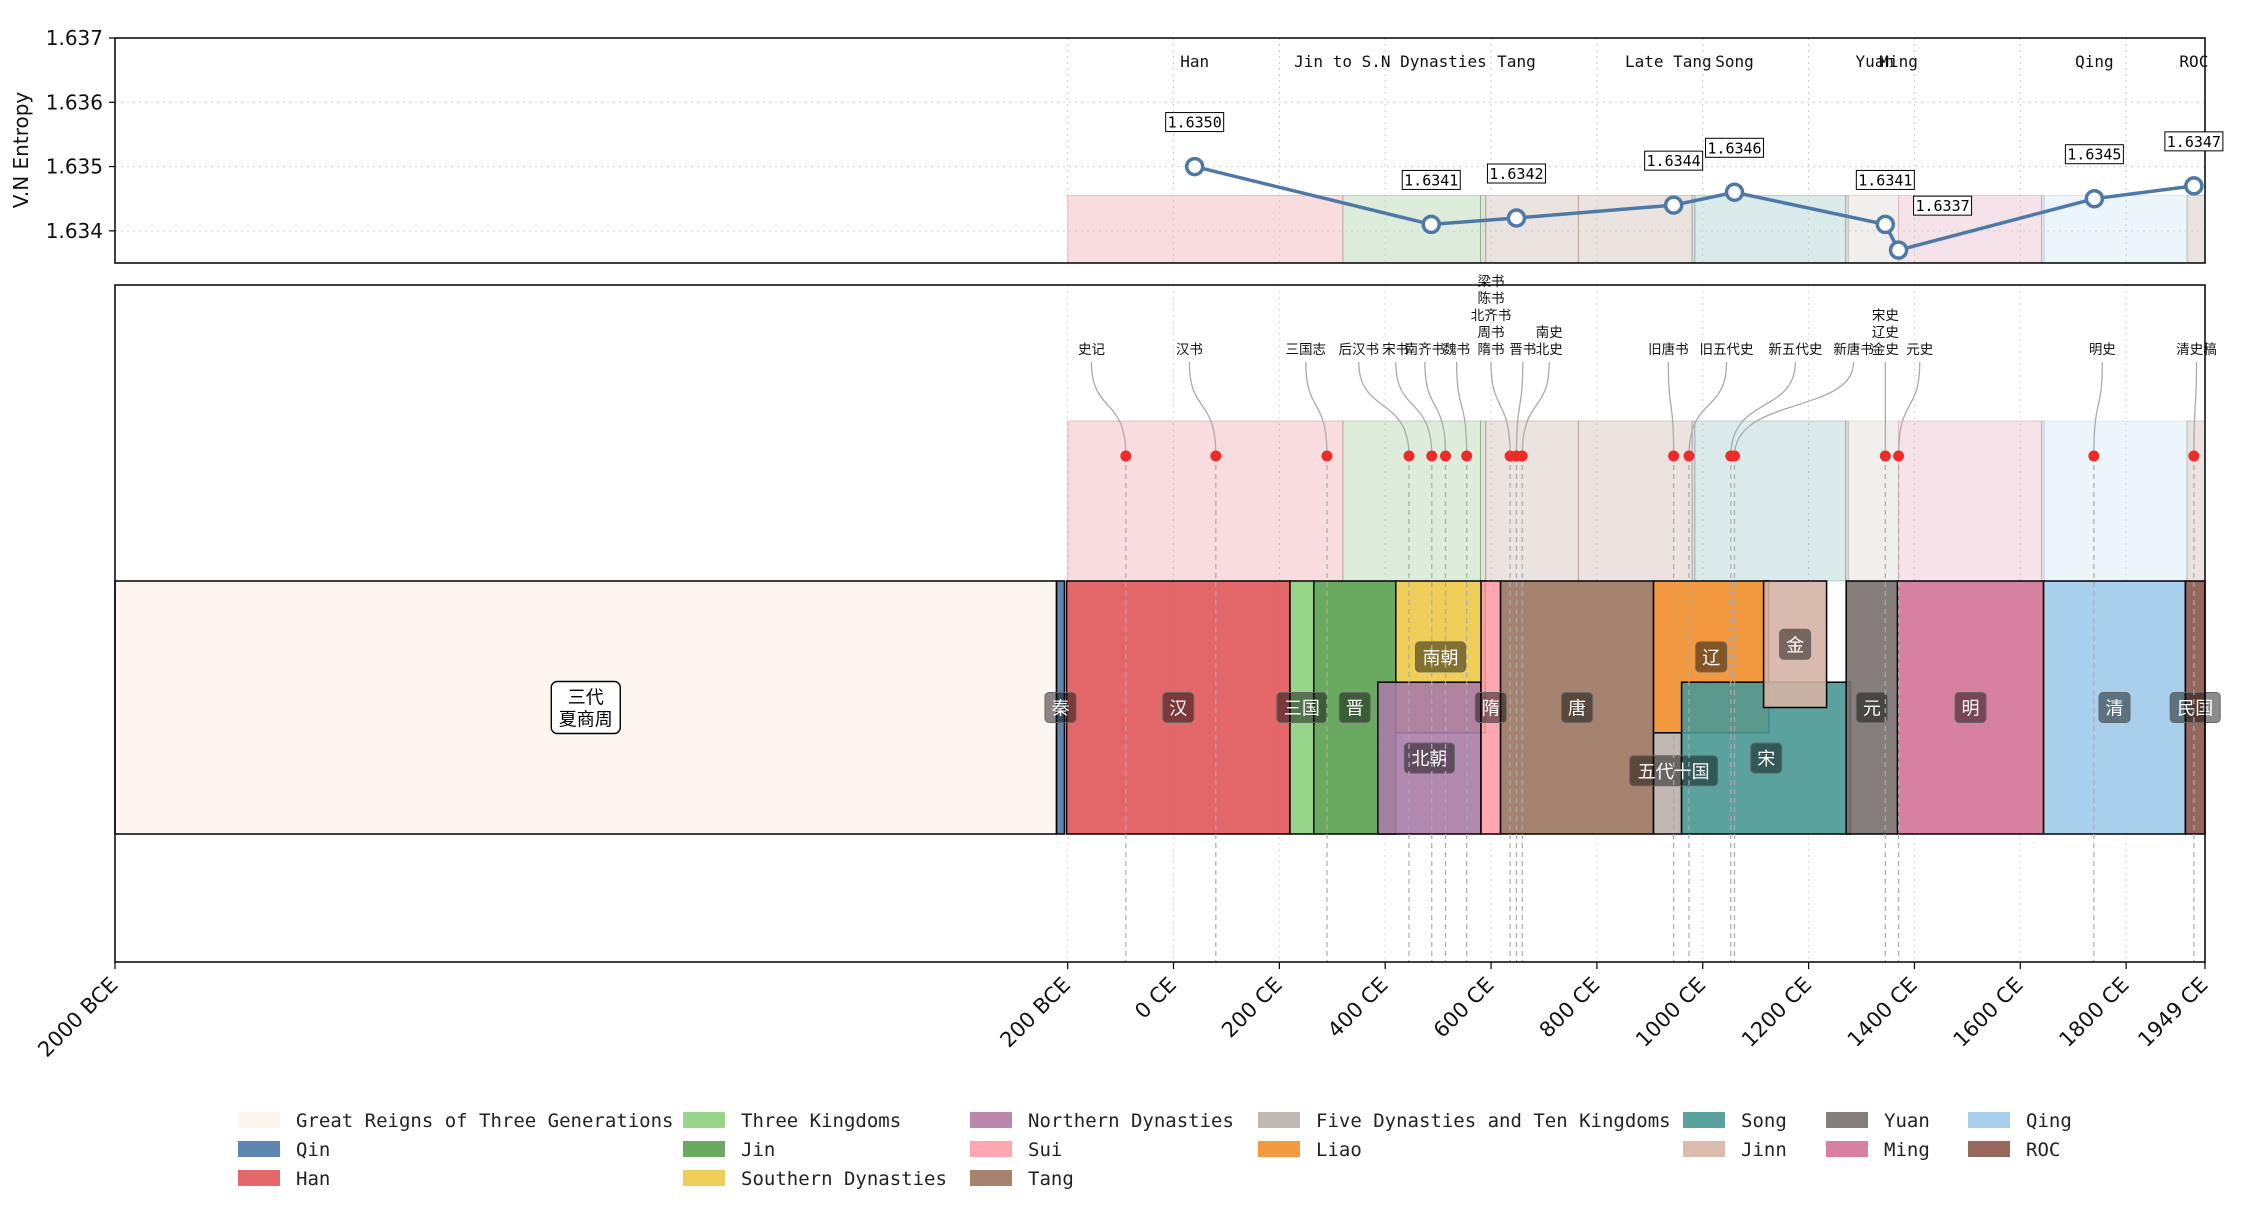 Image resolution: width=2244 pixels, height=1213 pixels. I want to click on dynasty-label: 辽, so click(1711, 658).